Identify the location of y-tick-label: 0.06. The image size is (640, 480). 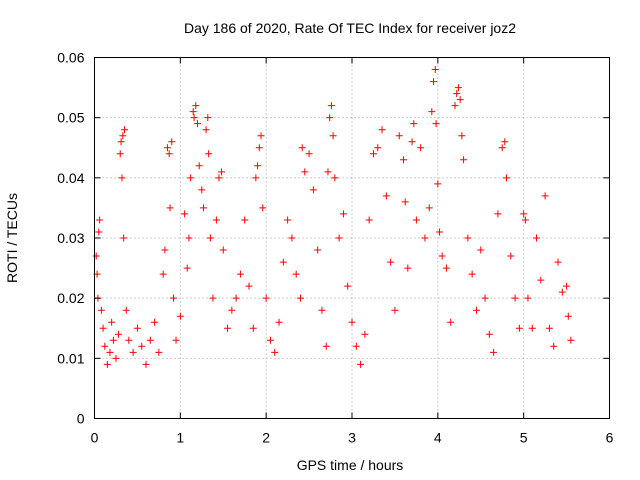
(70, 58).